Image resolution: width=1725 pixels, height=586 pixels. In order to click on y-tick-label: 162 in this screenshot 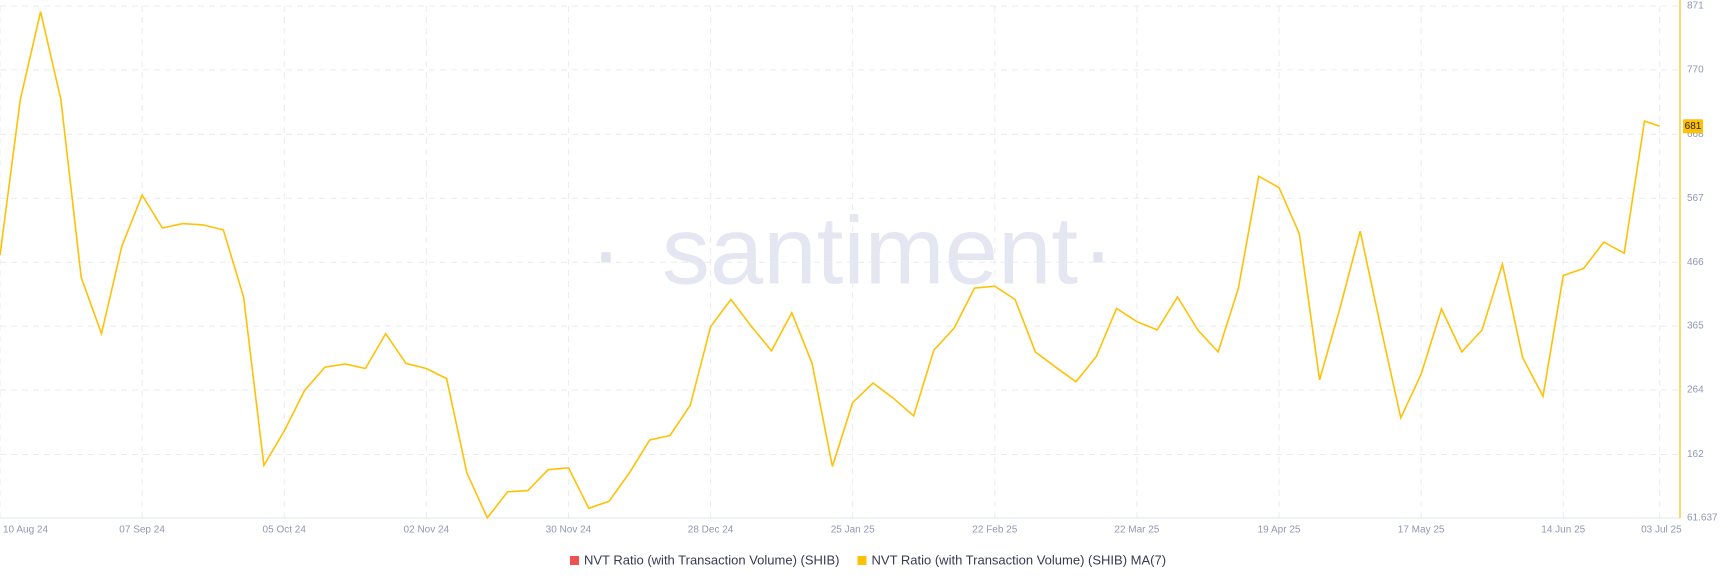, I will do `click(1695, 454)`.